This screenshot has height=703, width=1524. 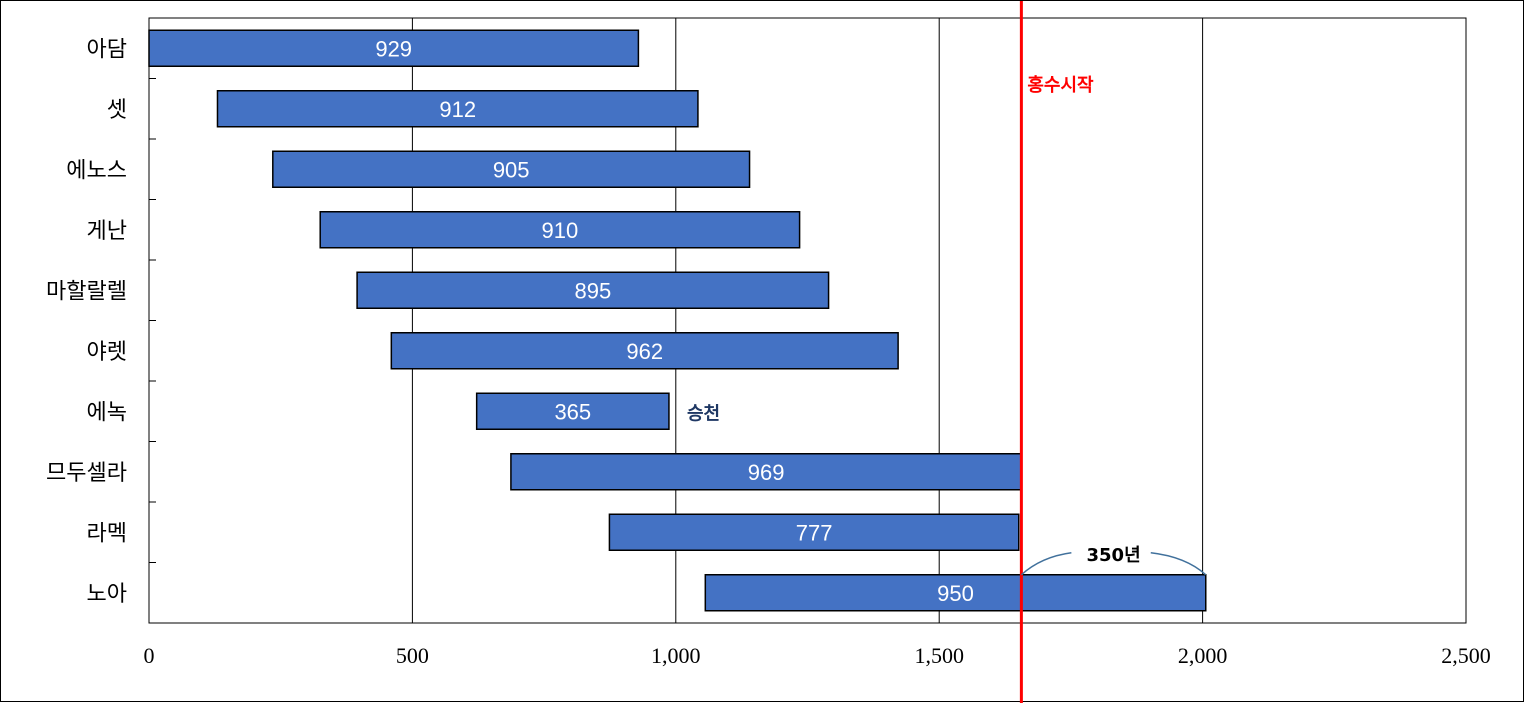 What do you see at coordinates (107, 231) in the screenshot?
I see `category-label: 게난` at bounding box center [107, 231].